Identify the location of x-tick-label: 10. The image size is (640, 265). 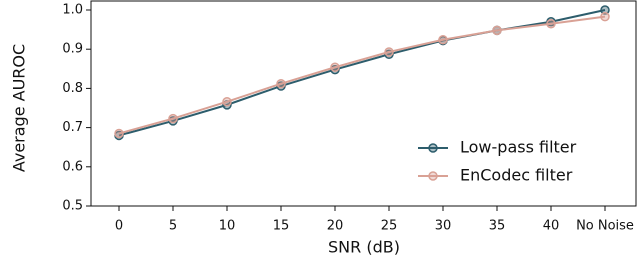
(227, 226).